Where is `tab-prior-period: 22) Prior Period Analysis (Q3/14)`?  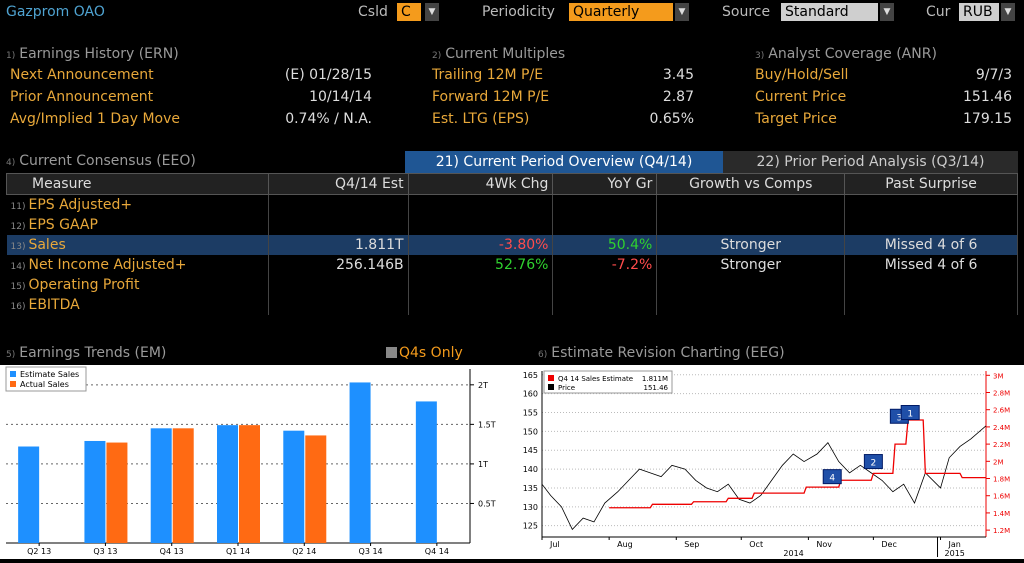 tab-prior-period: 22) Prior Period Analysis (Q3/14) is located at coordinates (870, 162).